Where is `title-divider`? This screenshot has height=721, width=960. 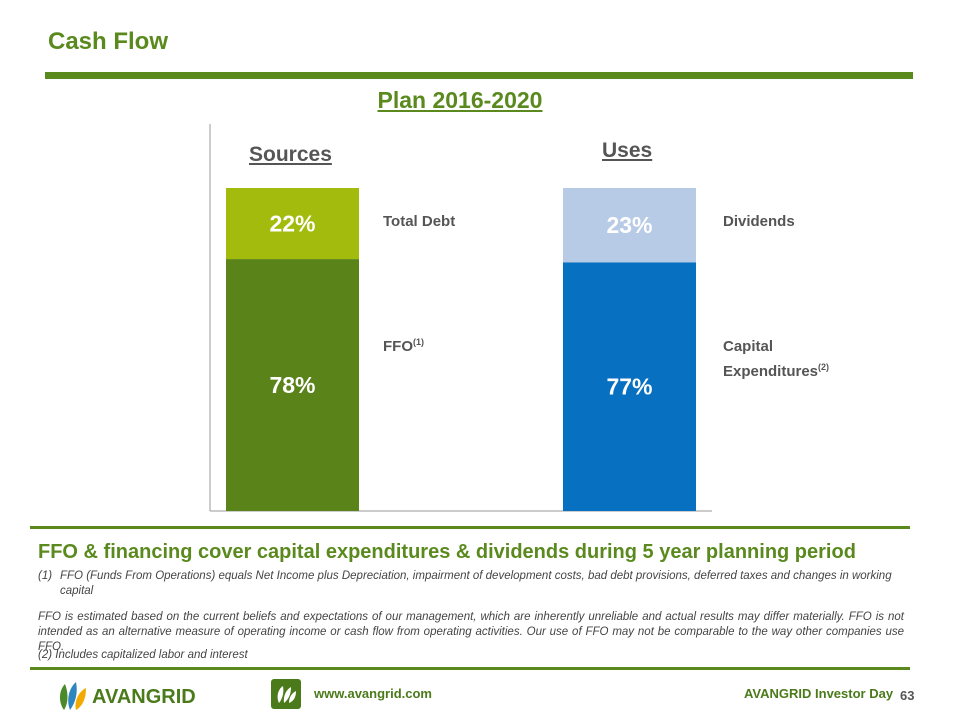 title-divider is located at coordinates (479, 75).